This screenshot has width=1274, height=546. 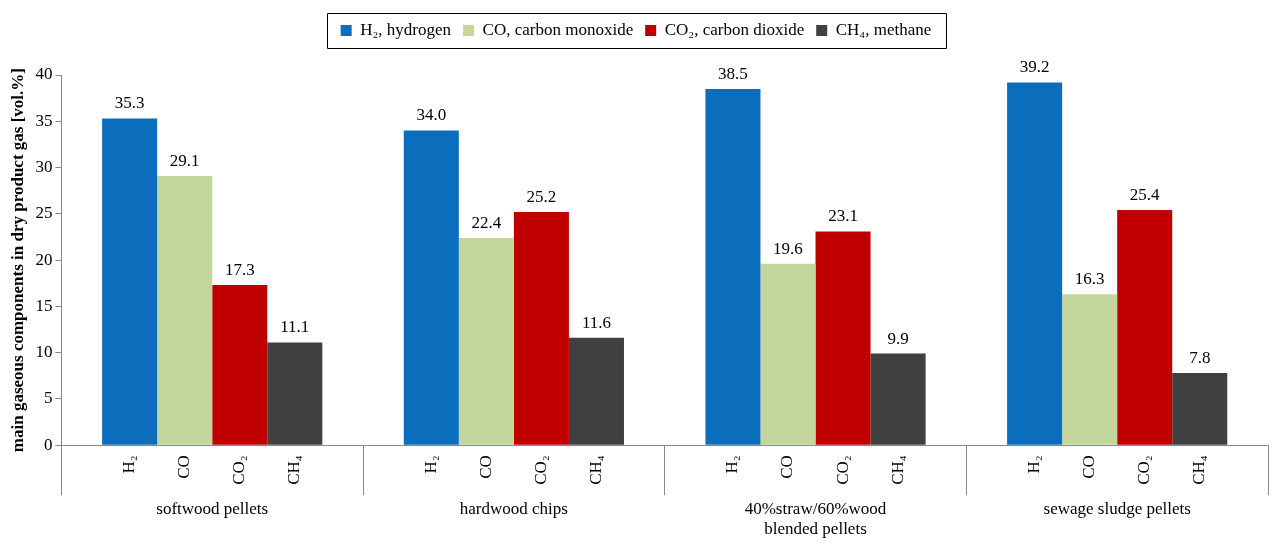 What do you see at coordinates (1034, 67) in the screenshot?
I see `data-label: 39.2` at bounding box center [1034, 67].